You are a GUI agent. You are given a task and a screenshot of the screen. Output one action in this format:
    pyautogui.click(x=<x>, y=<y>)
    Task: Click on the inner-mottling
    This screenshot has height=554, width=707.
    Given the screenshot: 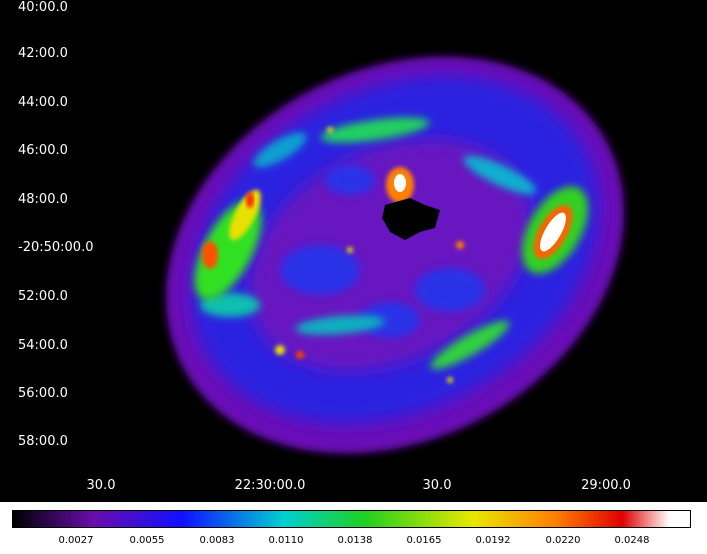 What is the action you would take?
    pyautogui.click(x=382, y=251)
    